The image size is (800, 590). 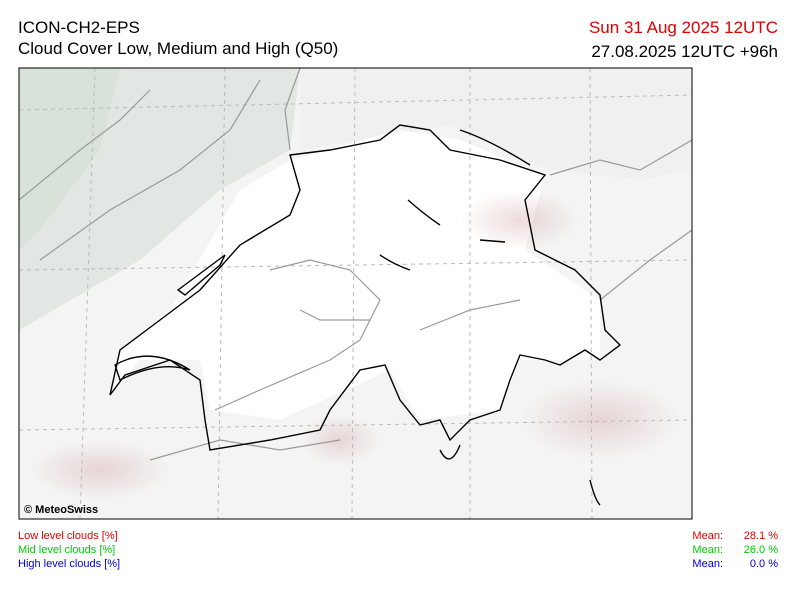 I want to click on run-info: 27.08.2025 12UTC +96h, so click(x=684, y=51).